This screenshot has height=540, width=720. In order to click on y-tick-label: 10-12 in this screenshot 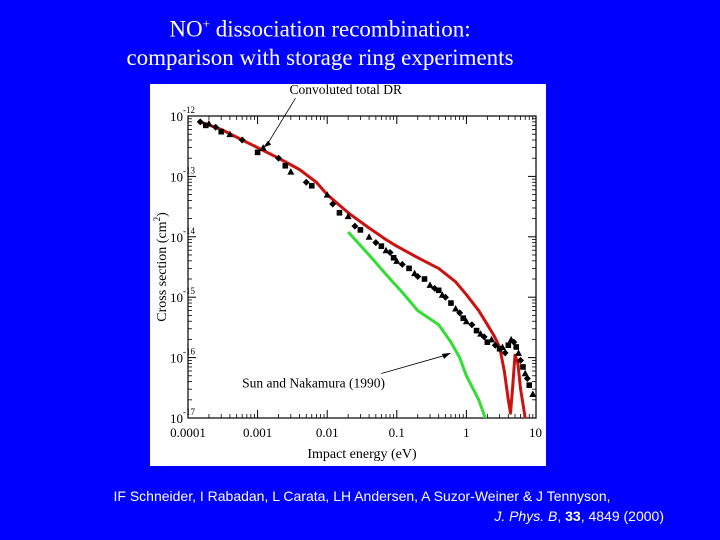, I will do `click(182, 114)`.